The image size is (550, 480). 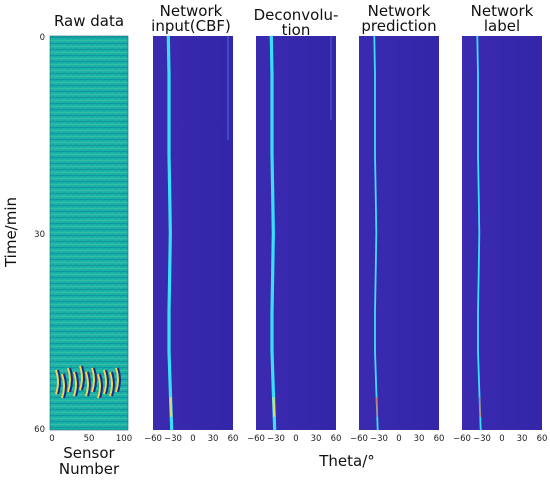 What do you see at coordinates (89, 21) in the screenshot?
I see `panel-title-raw: Raw data` at bounding box center [89, 21].